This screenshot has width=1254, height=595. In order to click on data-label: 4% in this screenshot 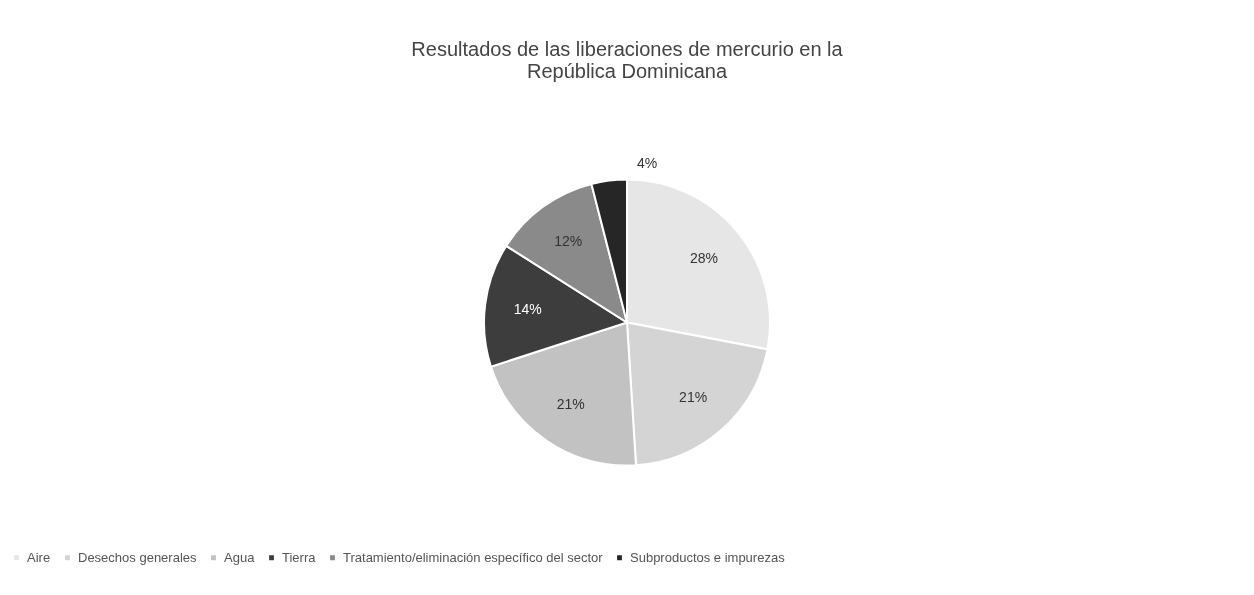, I will do `click(647, 162)`.